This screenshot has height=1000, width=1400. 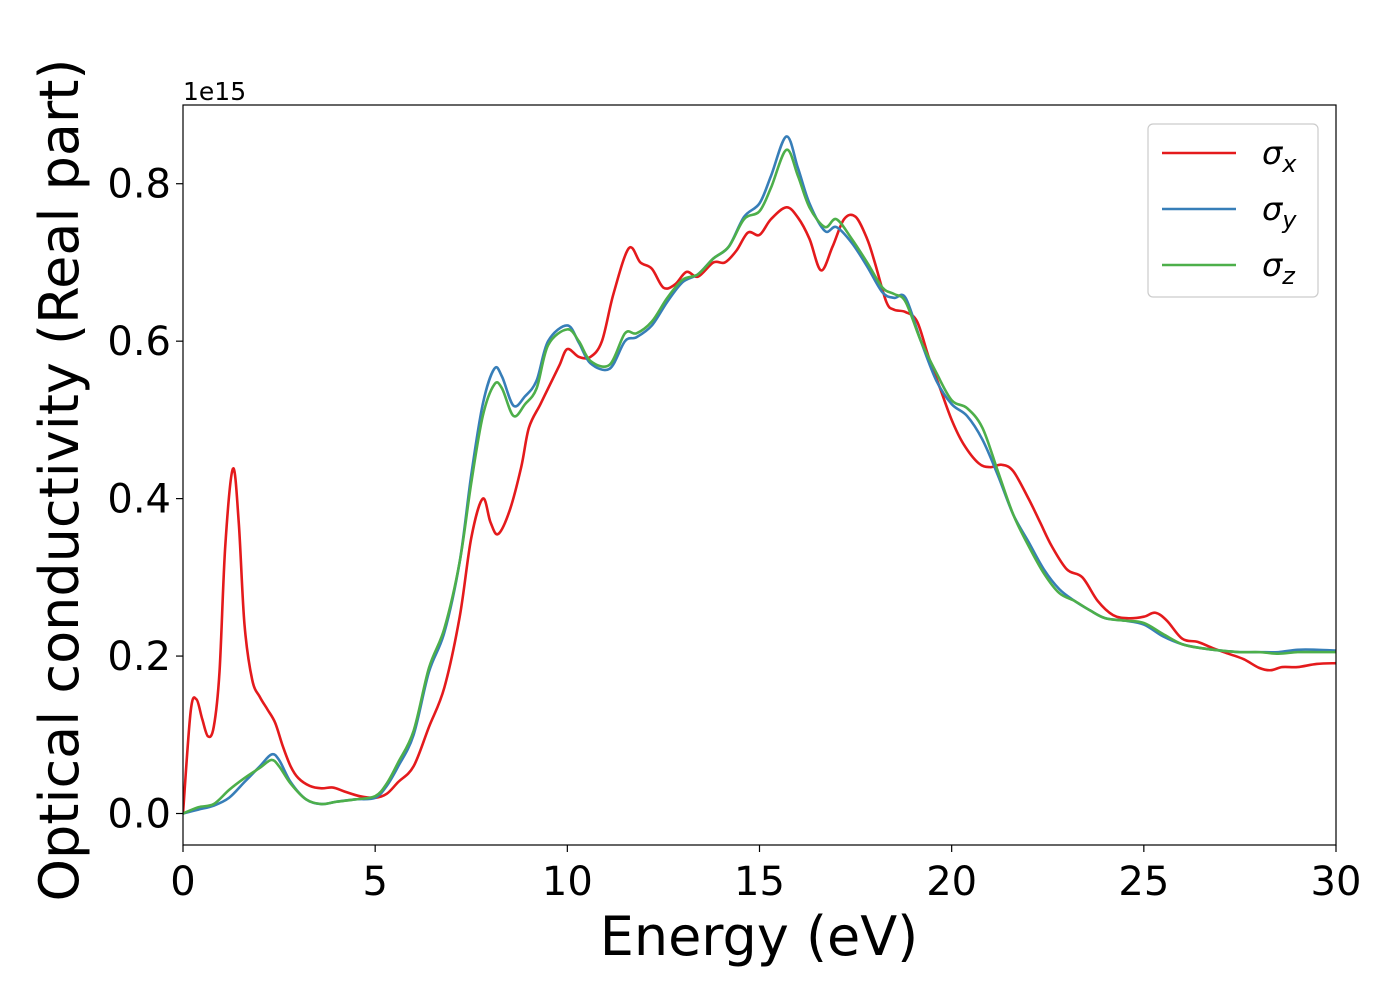 I want to click on y-tick-label: 0.0, so click(x=139, y=815).